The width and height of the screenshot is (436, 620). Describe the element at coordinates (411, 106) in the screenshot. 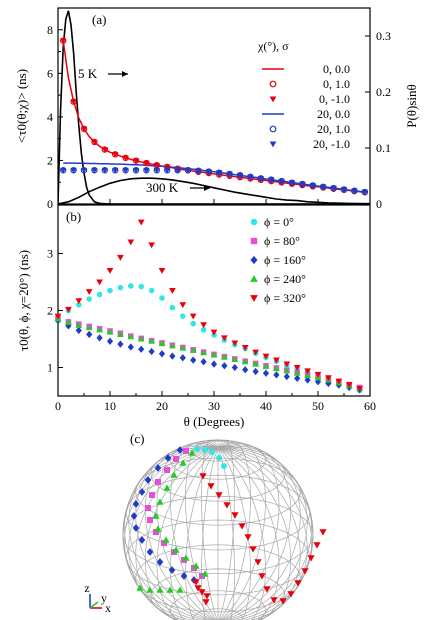

I see `panel-a-right-axis-label: P(θ)sinθ` at that location.